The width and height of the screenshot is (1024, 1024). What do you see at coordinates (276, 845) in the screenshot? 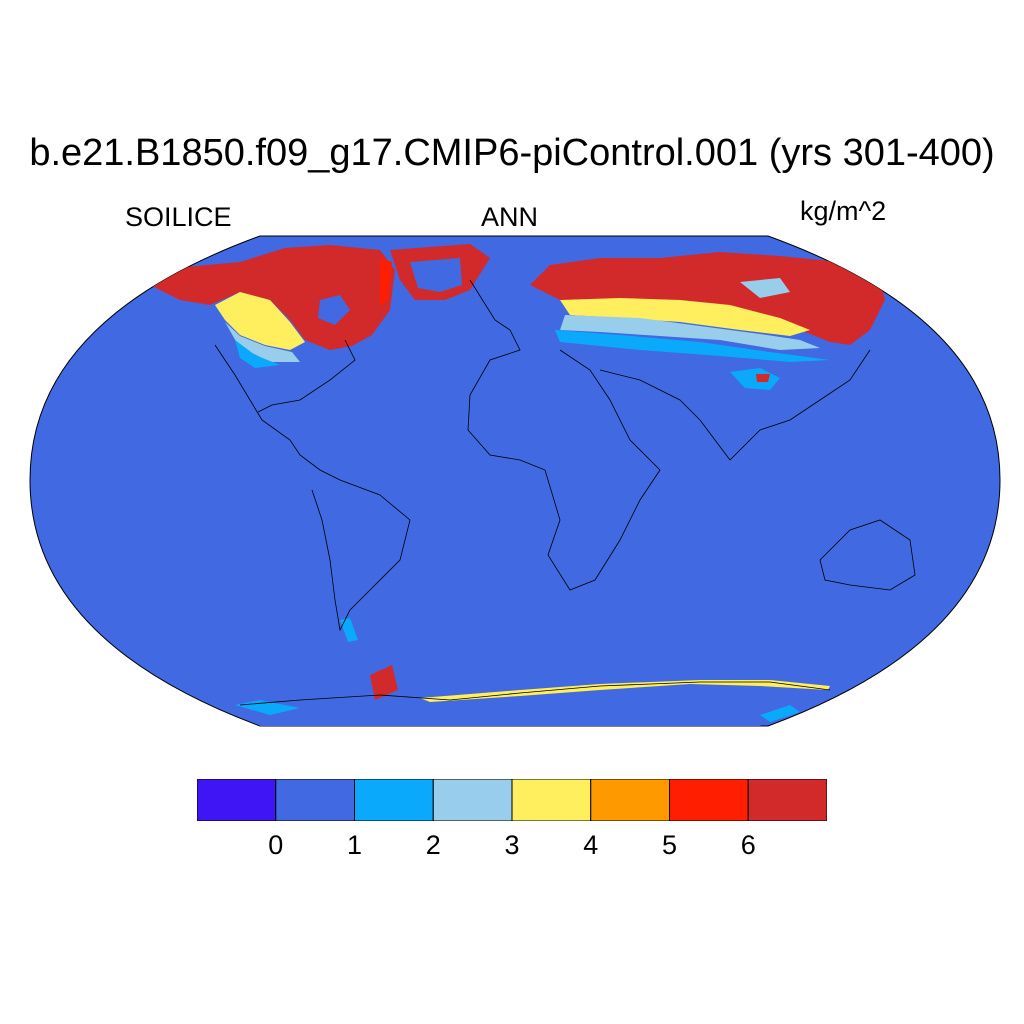
I see `colorbar-tick-label: 0` at bounding box center [276, 845].